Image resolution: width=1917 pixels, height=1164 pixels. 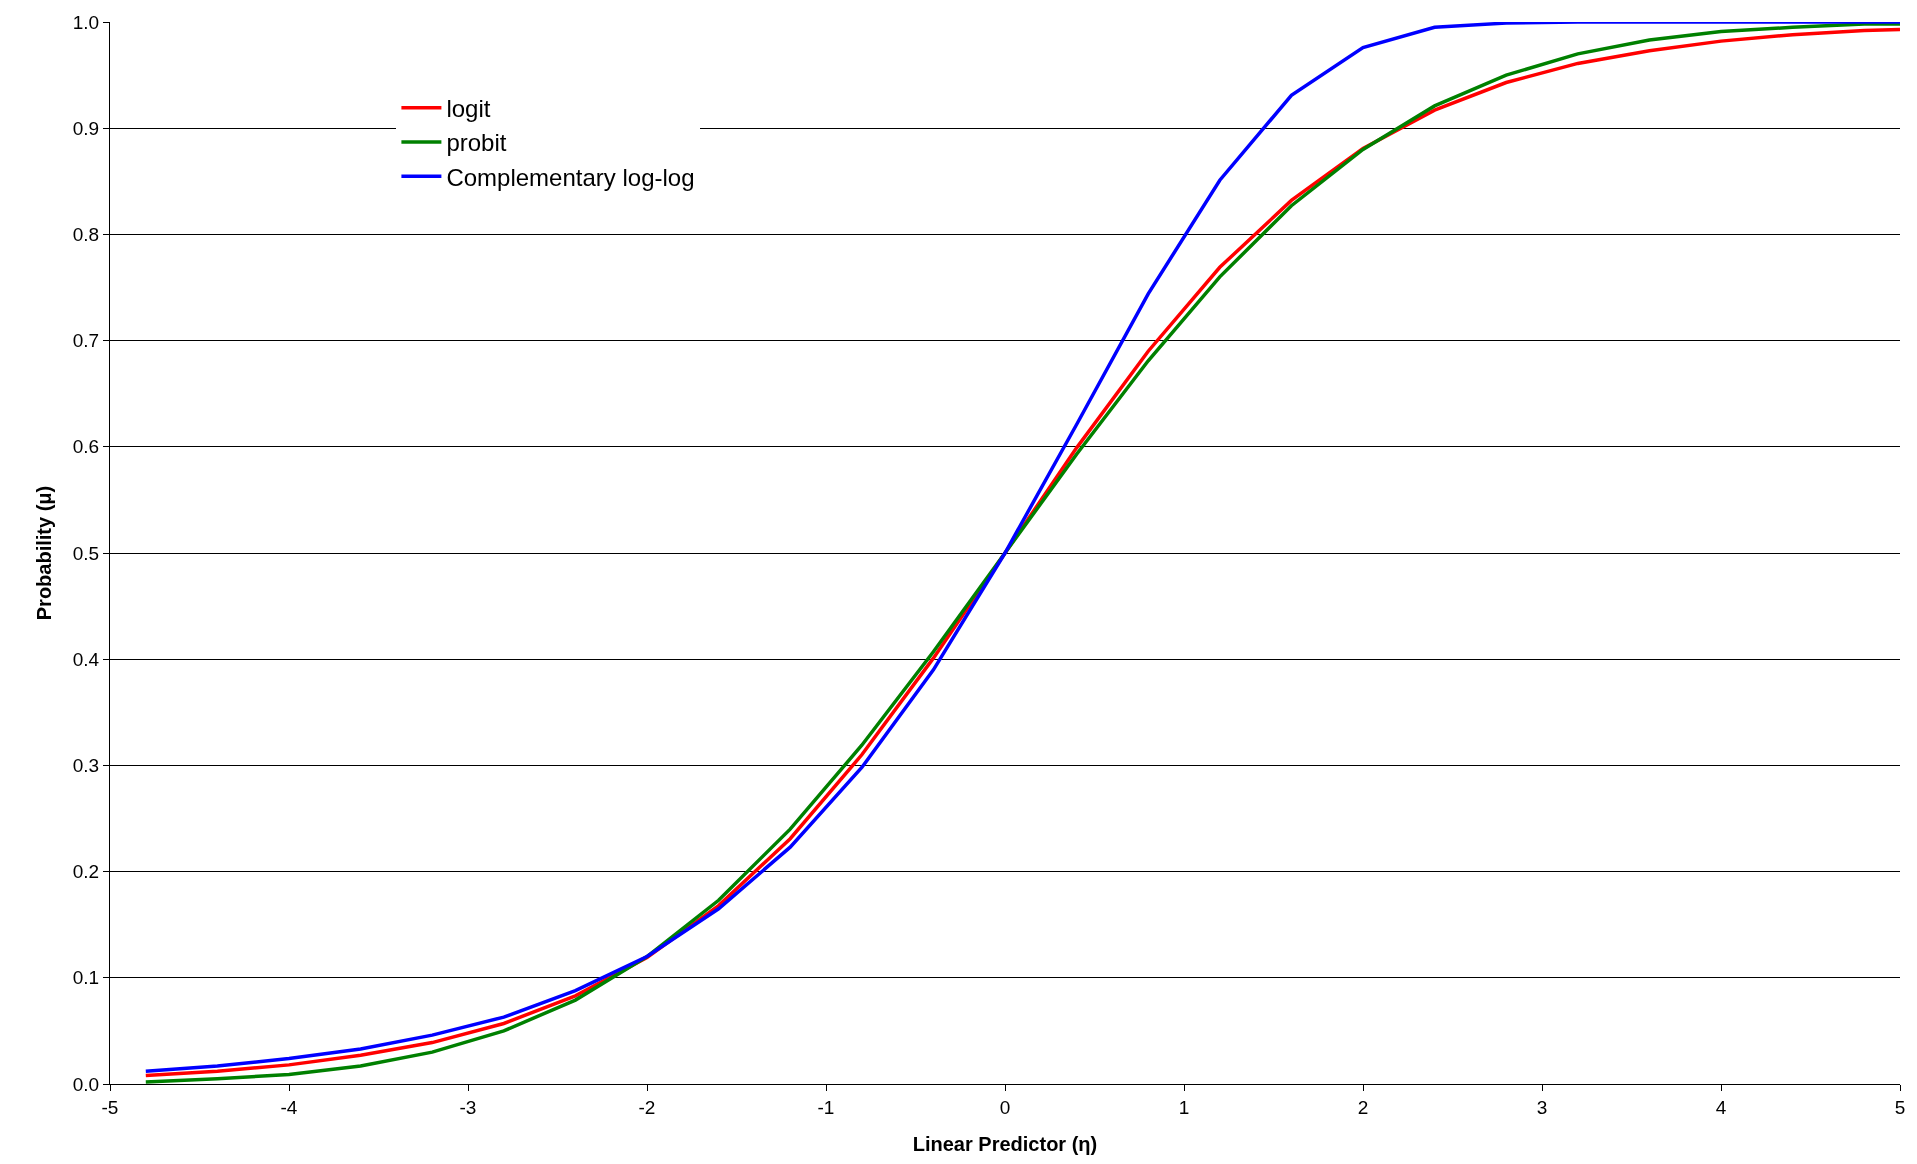 What do you see at coordinates (1005, 1107) in the screenshot?
I see `x-tick-label: 0` at bounding box center [1005, 1107].